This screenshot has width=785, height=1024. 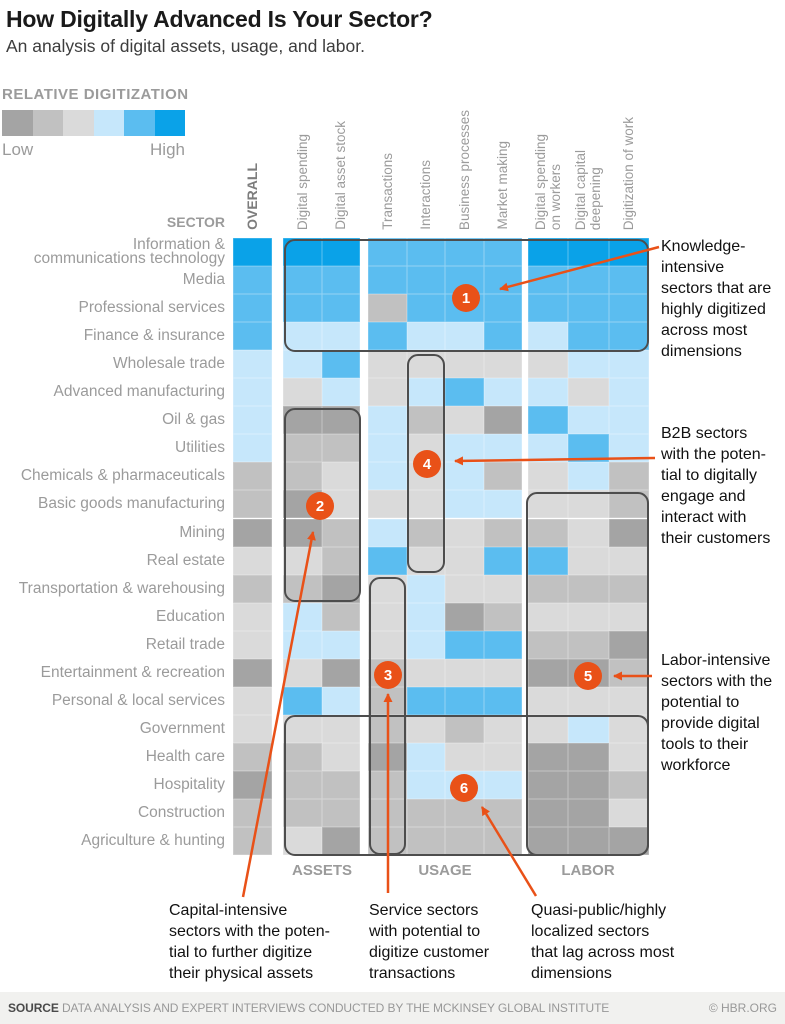 What do you see at coordinates (464, 788) in the screenshot?
I see `annotation-badge-6: 6` at bounding box center [464, 788].